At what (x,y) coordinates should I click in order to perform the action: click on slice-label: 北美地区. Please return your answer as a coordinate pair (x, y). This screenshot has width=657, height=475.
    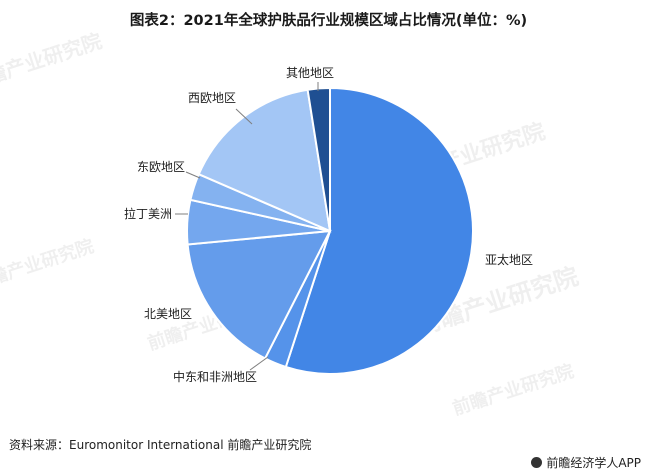
    Looking at the image, I should click on (168, 314).